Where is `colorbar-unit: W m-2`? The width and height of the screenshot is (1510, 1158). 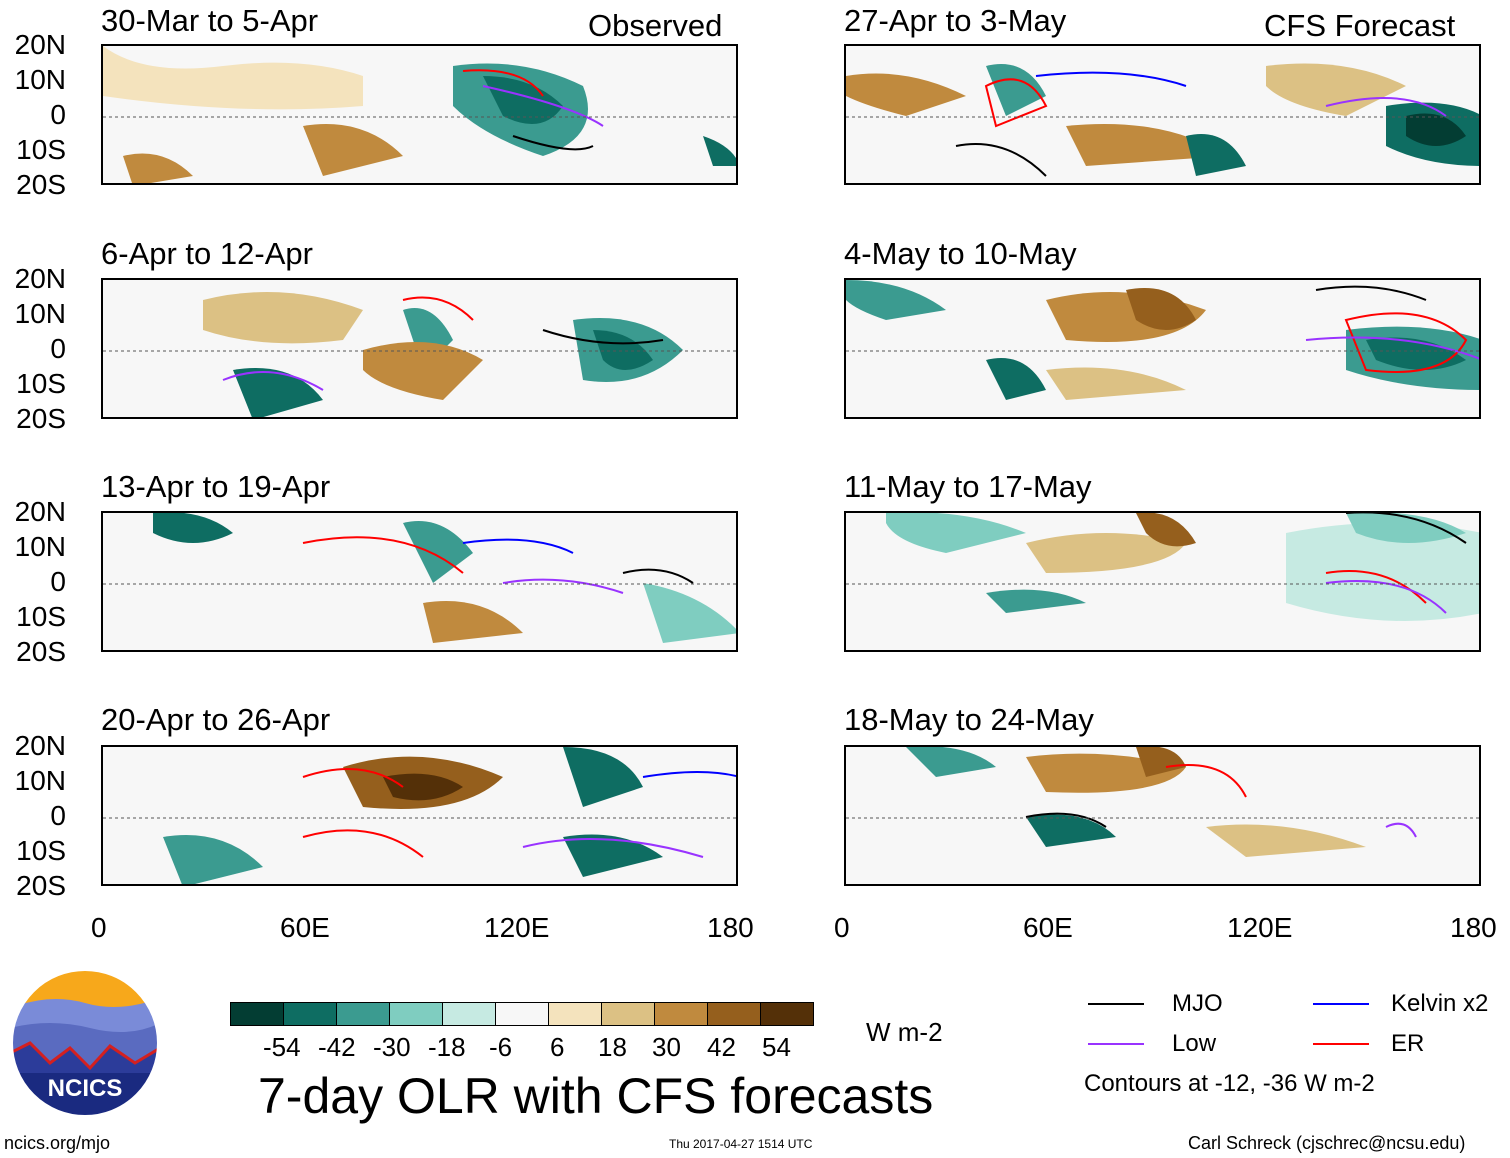 colorbar-unit: W m-2 is located at coordinates (904, 1032).